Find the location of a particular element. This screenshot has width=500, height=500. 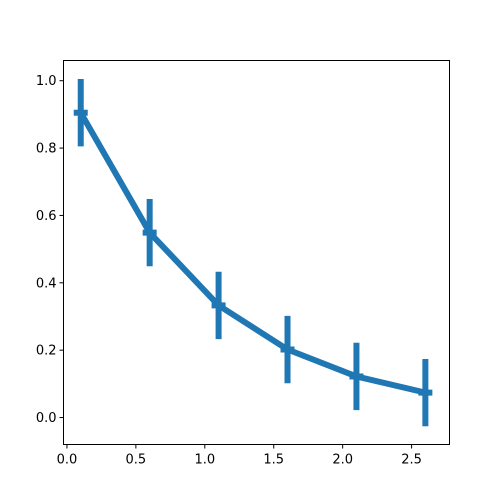

x-tick-label: 1.5 is located at coordinates (273, 460).